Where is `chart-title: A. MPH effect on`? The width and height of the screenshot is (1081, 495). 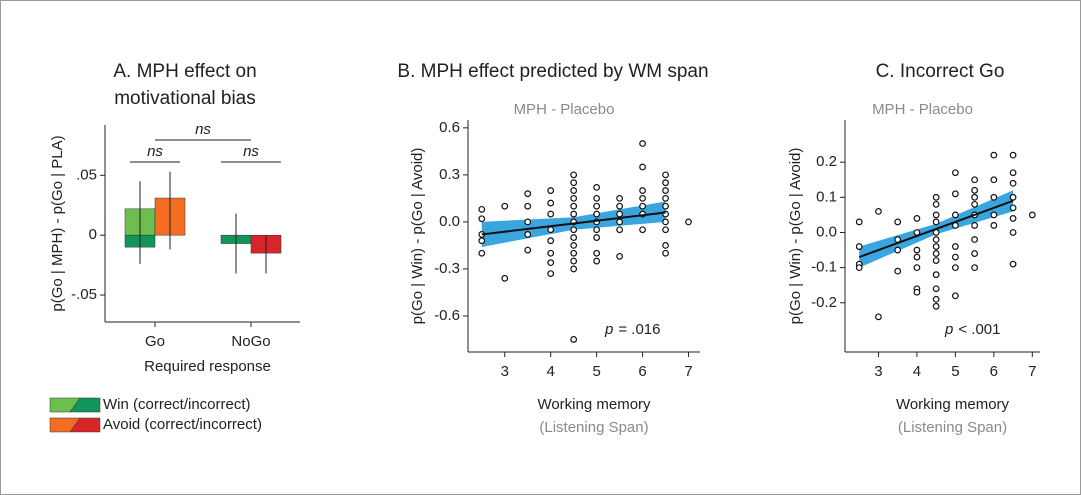 chart-title: A. MPH effect on is located at coordinates (184, 71).